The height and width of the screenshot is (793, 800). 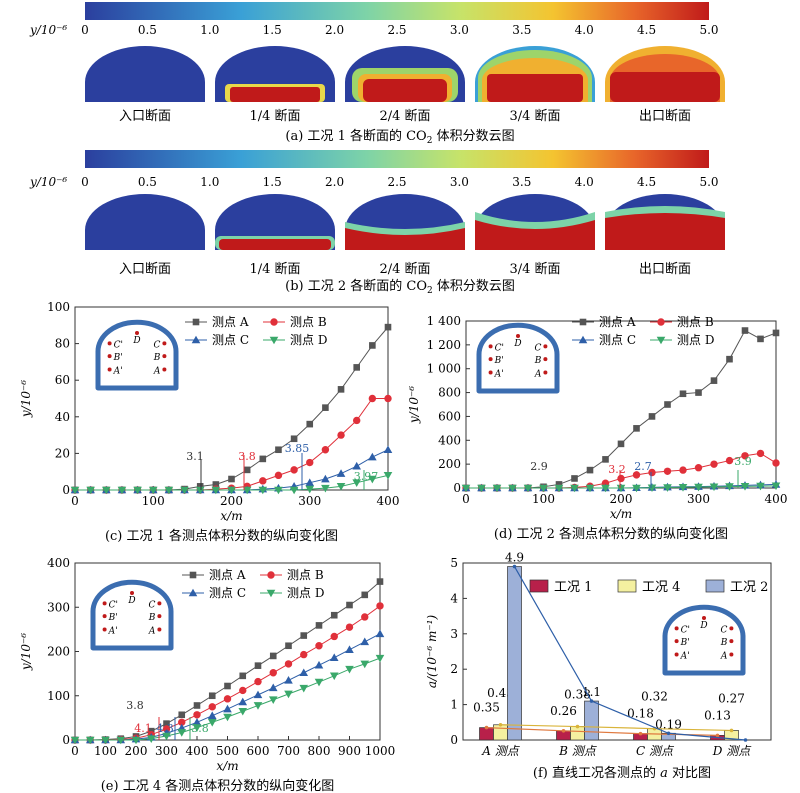 What do you see at coordinates (195, 456) in the screenshot?
I see `annotation: 3.1` at bounding box center [195, 456].